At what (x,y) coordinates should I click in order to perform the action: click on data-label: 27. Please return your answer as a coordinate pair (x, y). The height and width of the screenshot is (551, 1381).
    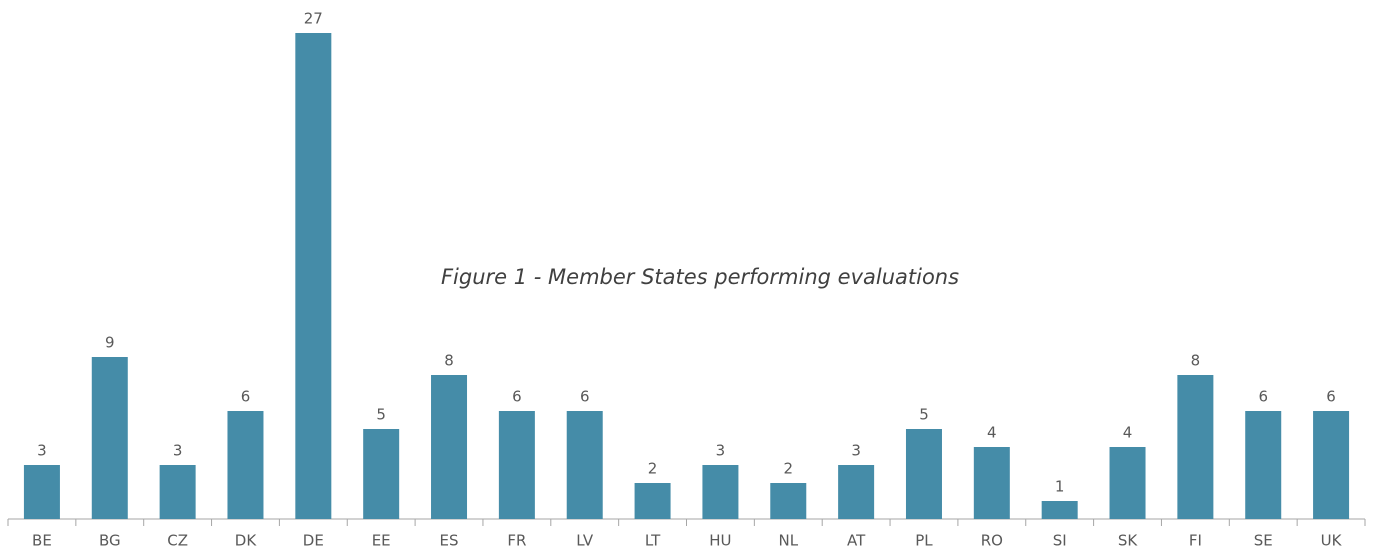
    Looking at the image, I should click on (313, 19).